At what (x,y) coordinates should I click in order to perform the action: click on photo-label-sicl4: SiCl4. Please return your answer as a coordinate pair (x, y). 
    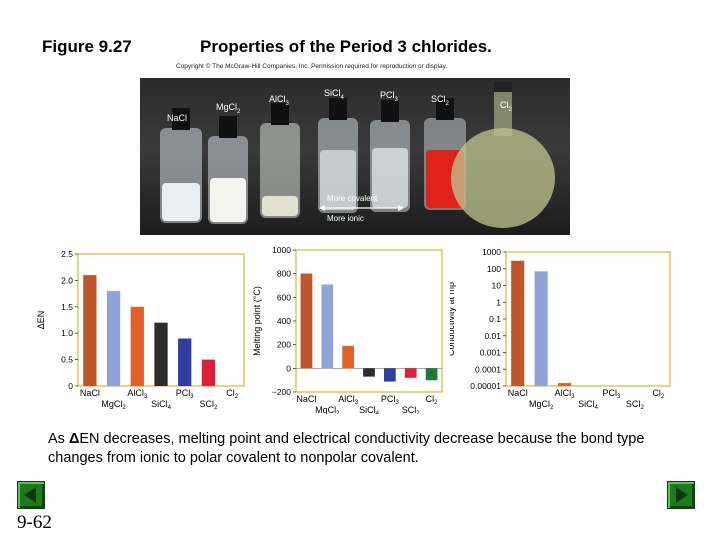
    Looking at the image, I should click on (334, 94).